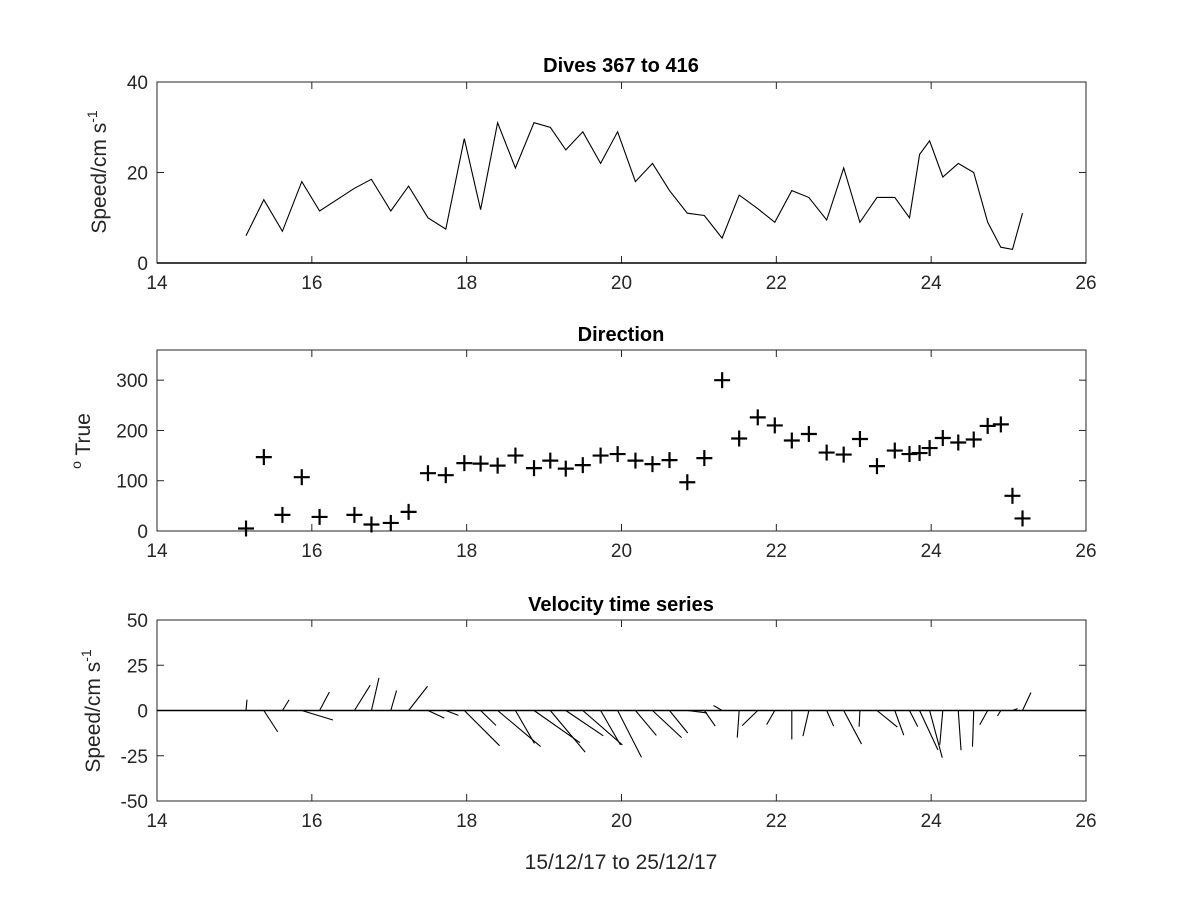 Image resolution: width=1200 pixels, height=900 pixels. I want to click on velocity-ytick-label: 25, so click(137, 666).